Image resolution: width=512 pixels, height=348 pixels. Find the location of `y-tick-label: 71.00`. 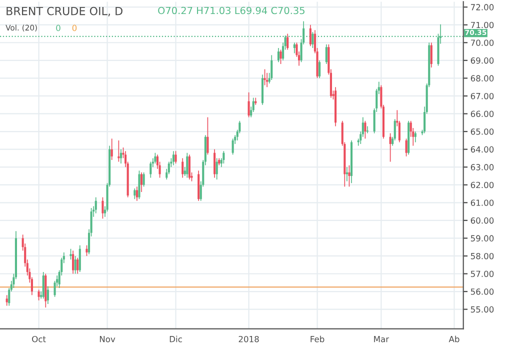

y-tick-label: 71.00 is located at coordinates (482, 25).